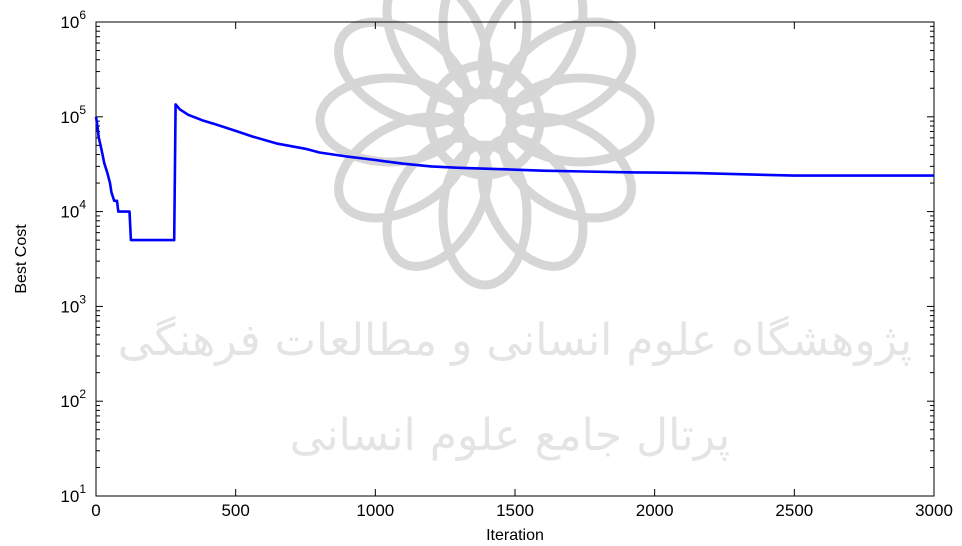 The width and height of the screenshot is (962, 546). I want to click on x-tick-label: 500, so click(235, 510).